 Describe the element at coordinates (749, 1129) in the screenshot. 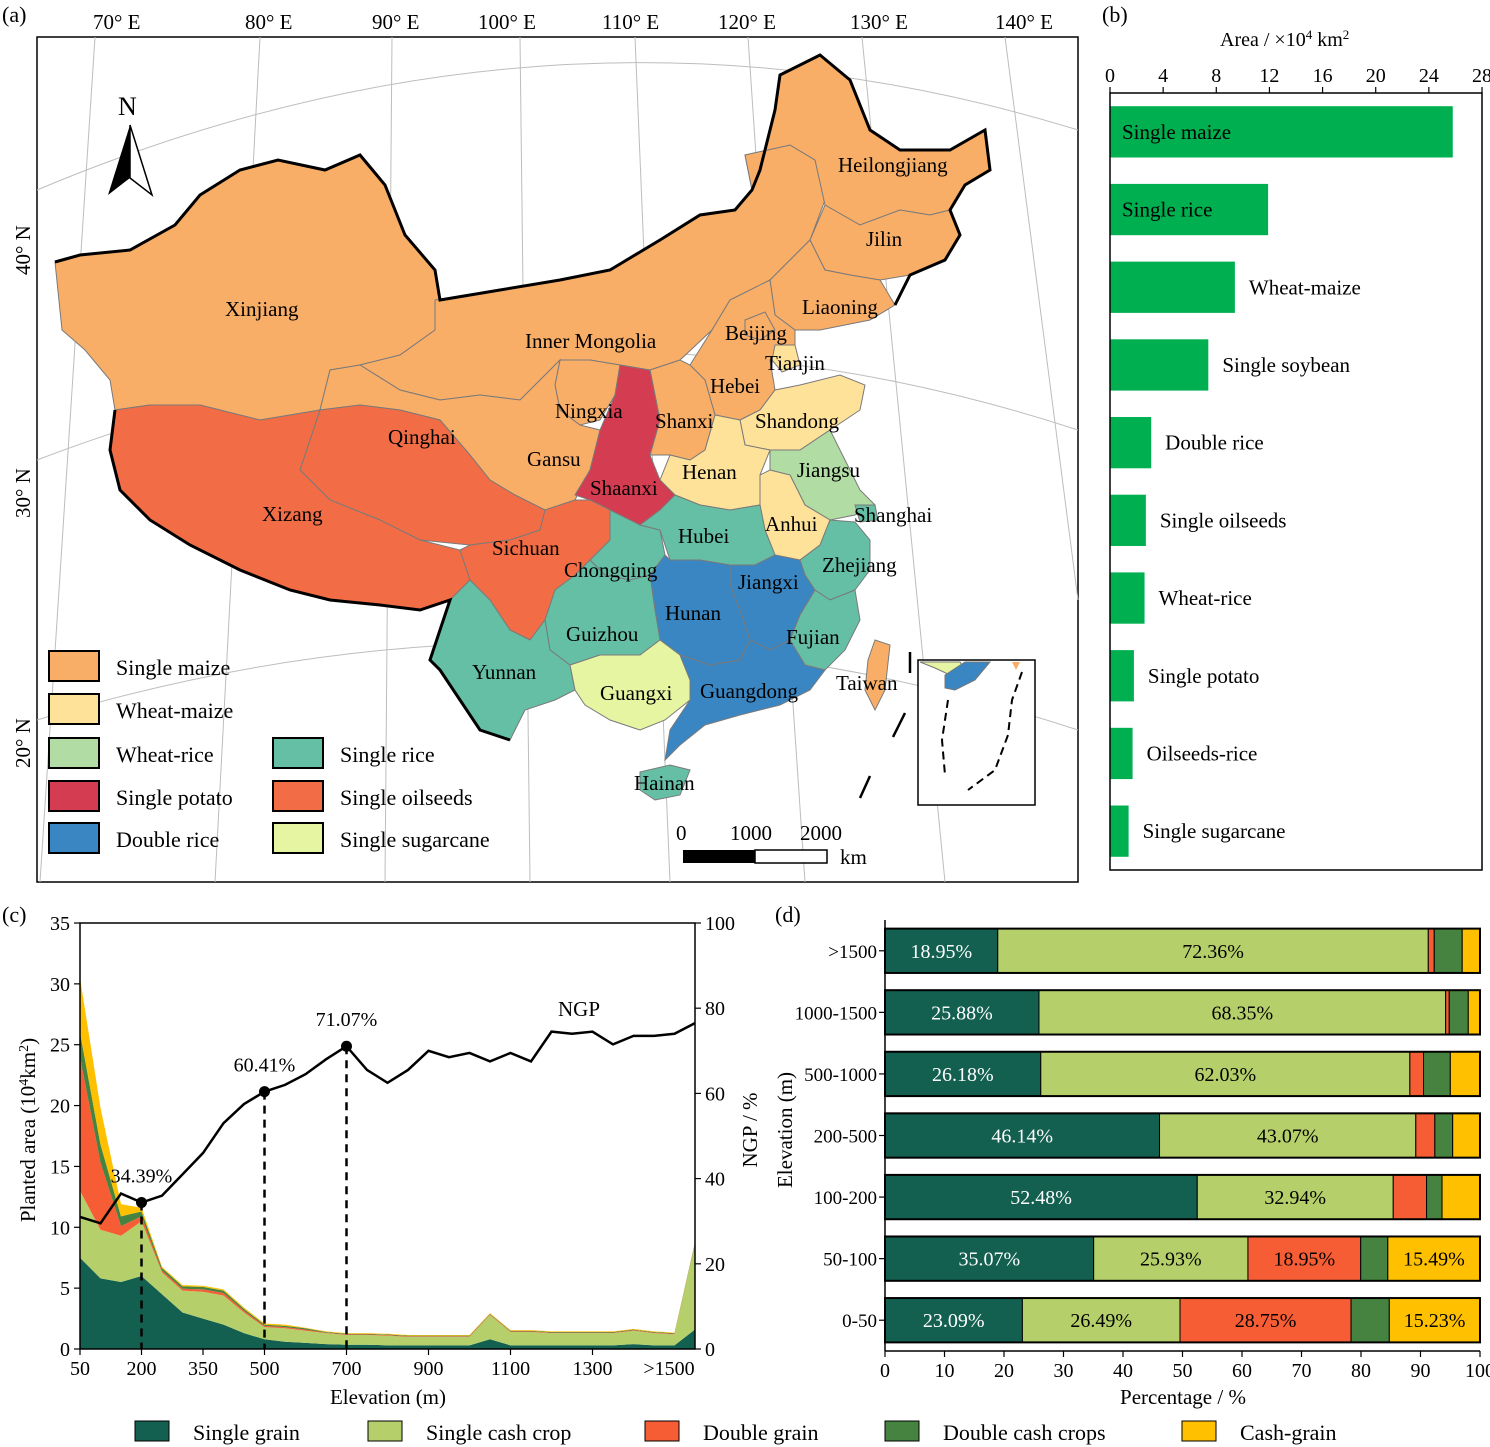

I see `y2-axis-title-c: NGP / %` at that location.